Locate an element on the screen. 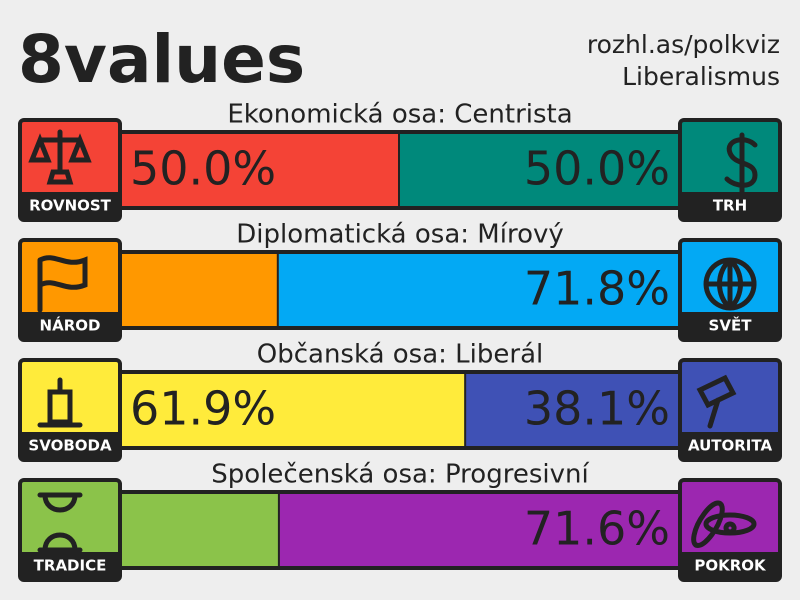 The image size is (800, 600). legend-label: TRADICE is located at coordinates (70, 566).